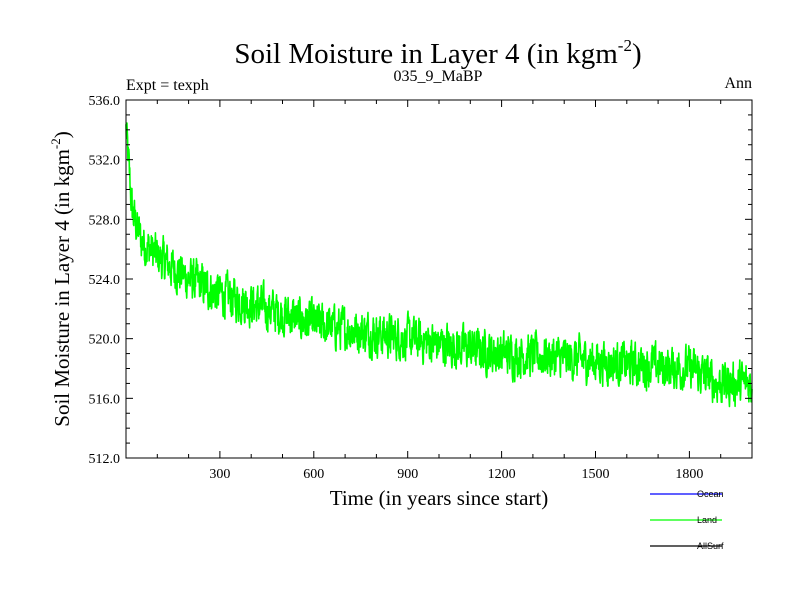 The height and width of the screenshot is (600, 800). What do you see at coordinates (105, 161) in the screenshot?
I see `y-tick-label: 532.0` at bounding box center [105, 161].